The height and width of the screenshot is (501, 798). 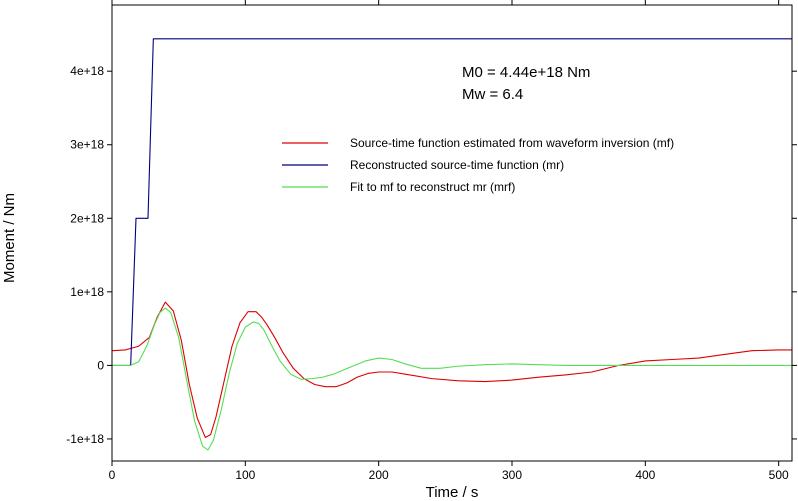 What do you see at coordinates (452, 492) in the screenshot?
I see `x-axis-title: Time / s` at bounding box center [452, 492].